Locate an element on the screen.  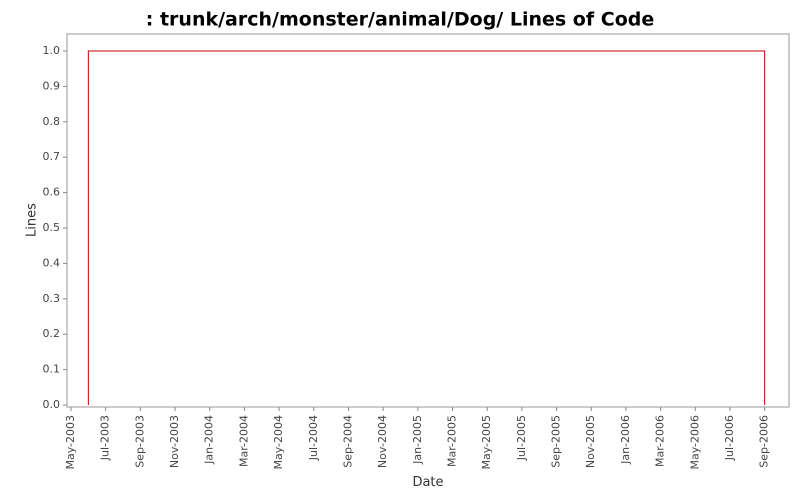
x-tick-label: Jan-2004 is located at coordinates (209, 440).